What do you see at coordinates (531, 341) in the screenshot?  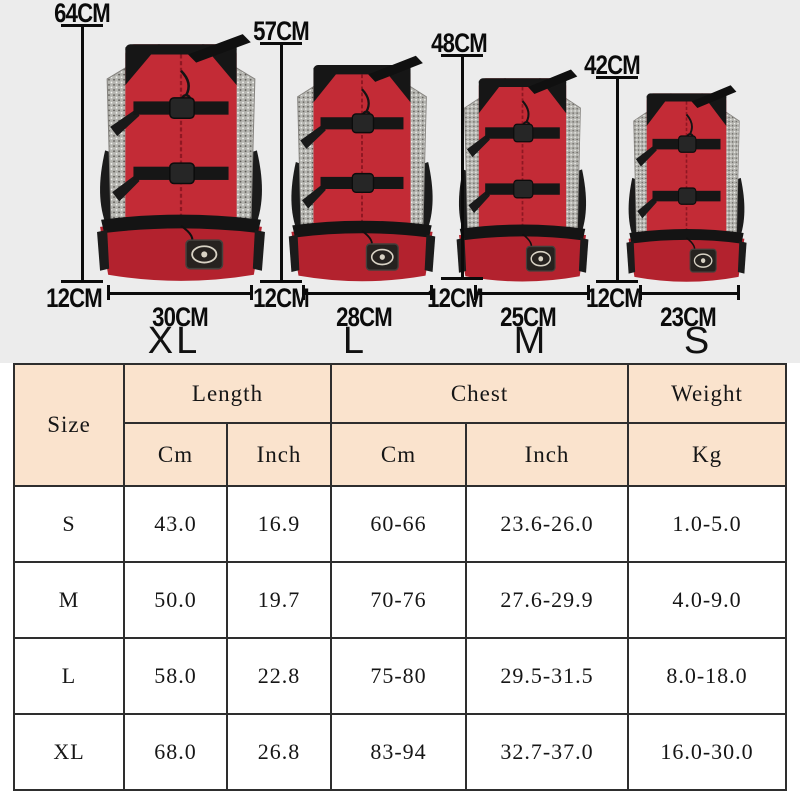 I see `m-size-letter: M` at bounding box center [531, 341].